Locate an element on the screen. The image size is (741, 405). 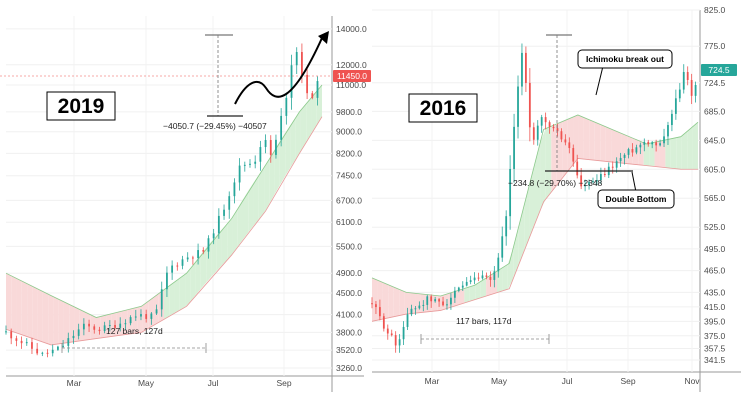
y-tick-label: 8200.0 is located at coordinates (349, 153).